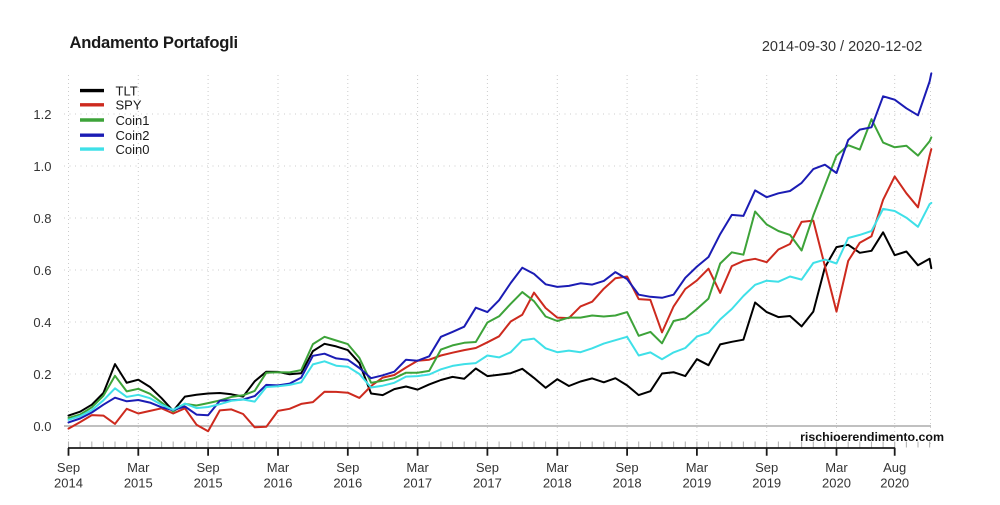 The width and height of the screenshot is (1000, 505). Describe the element at coordinates (133, 135) in the screenshot. I see `svg-text: Coin2` at that location.